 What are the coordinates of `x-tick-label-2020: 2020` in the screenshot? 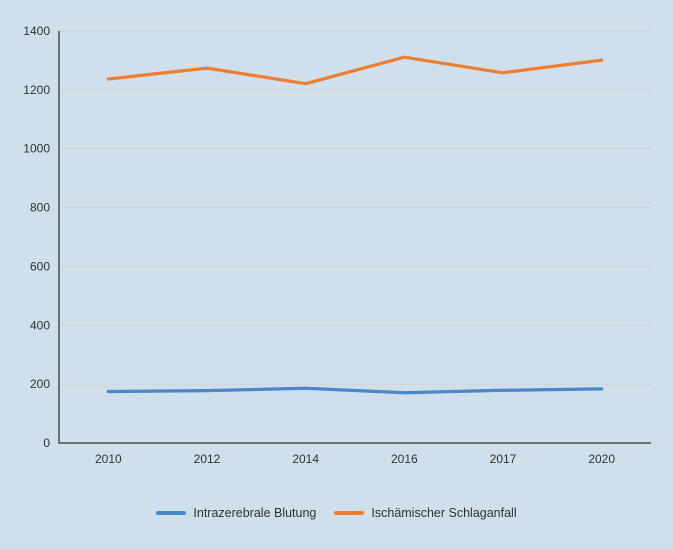 It's located at (601, 459).